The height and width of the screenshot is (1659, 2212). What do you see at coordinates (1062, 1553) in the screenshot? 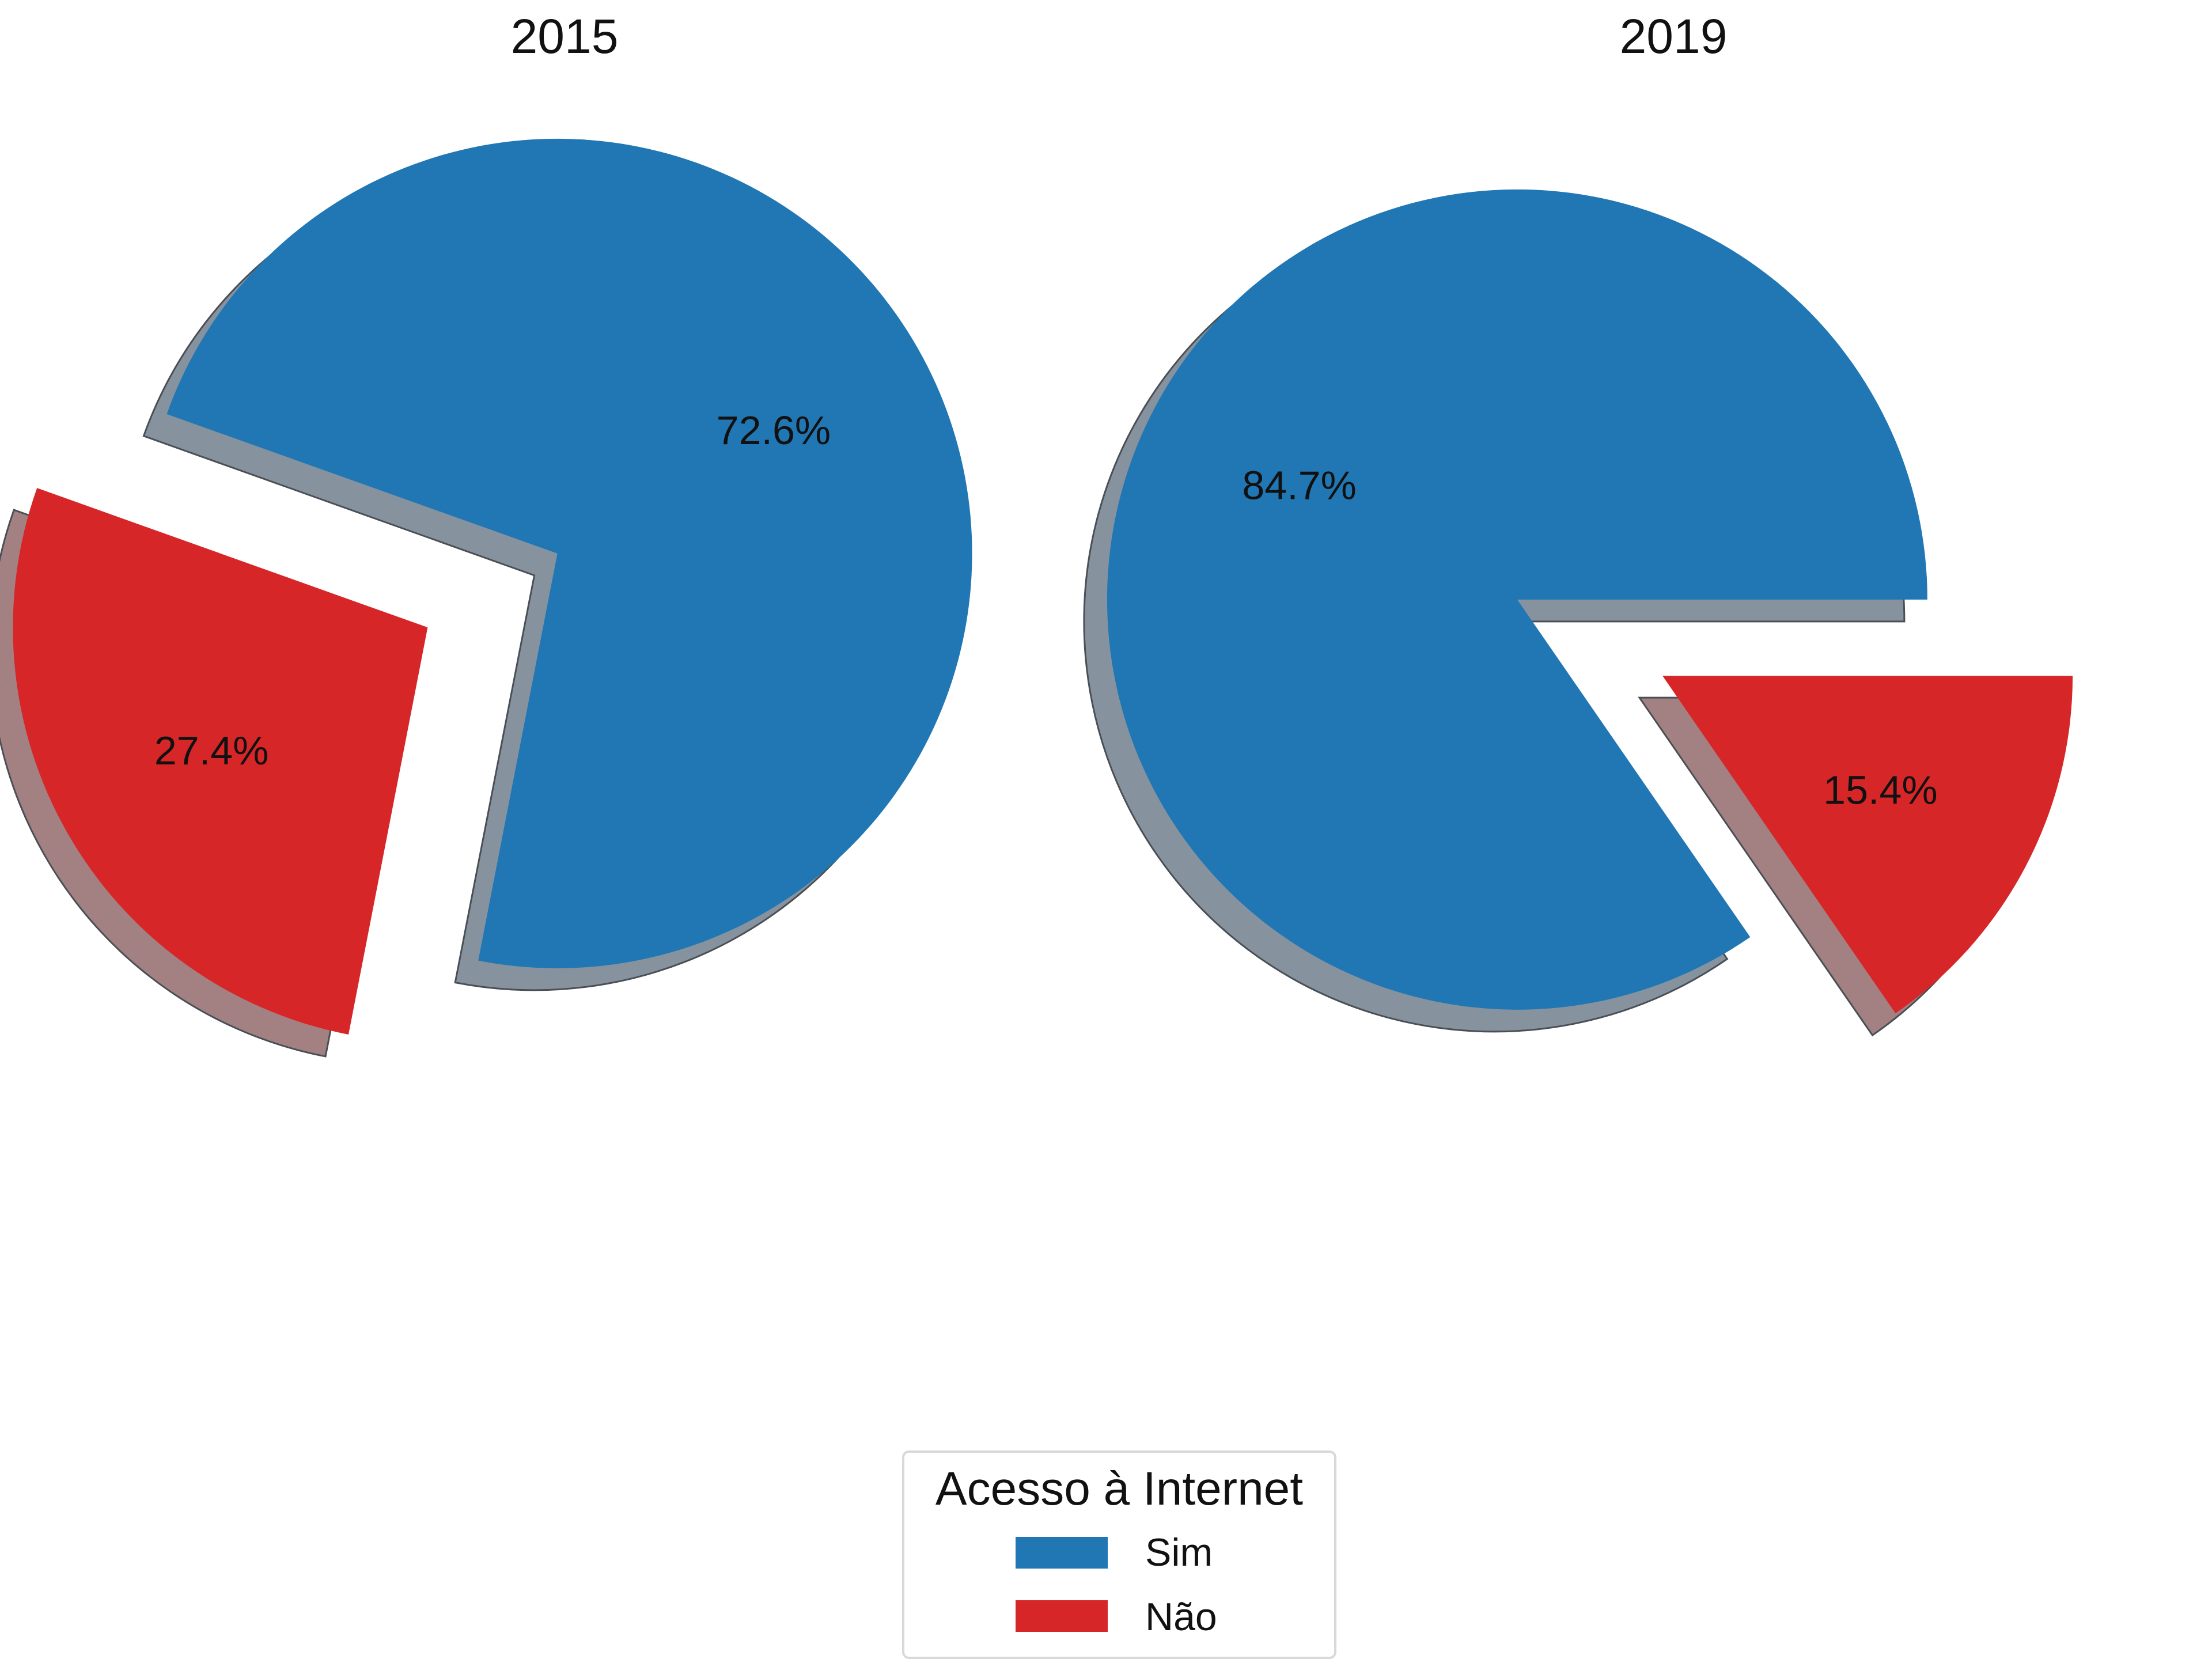
I see `legend-swatch-sim` at bounding box center [1062, 1553].